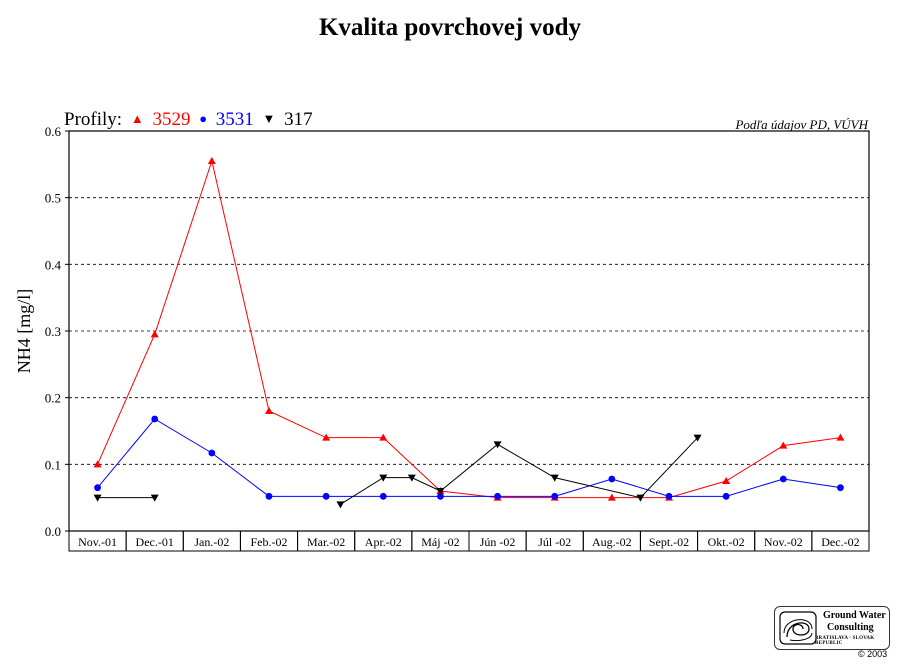  Describe the element at coordinates (873, 654) in the screenshot. I see `copyright-note: © 2003` at that location.